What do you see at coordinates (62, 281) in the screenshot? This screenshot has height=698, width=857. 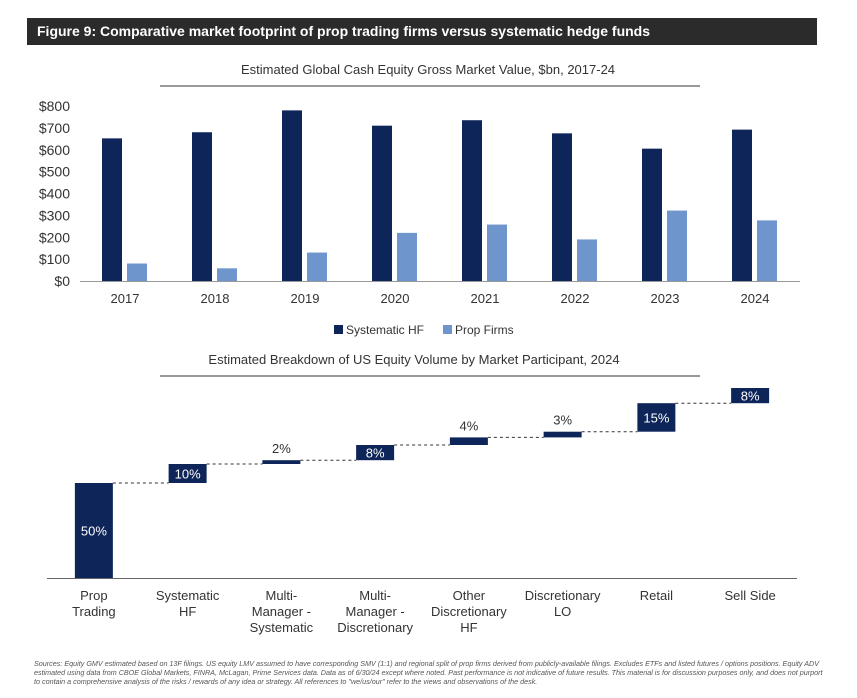 I see `chart1-y-tick-label: $0` at bounding box center [62, 281].